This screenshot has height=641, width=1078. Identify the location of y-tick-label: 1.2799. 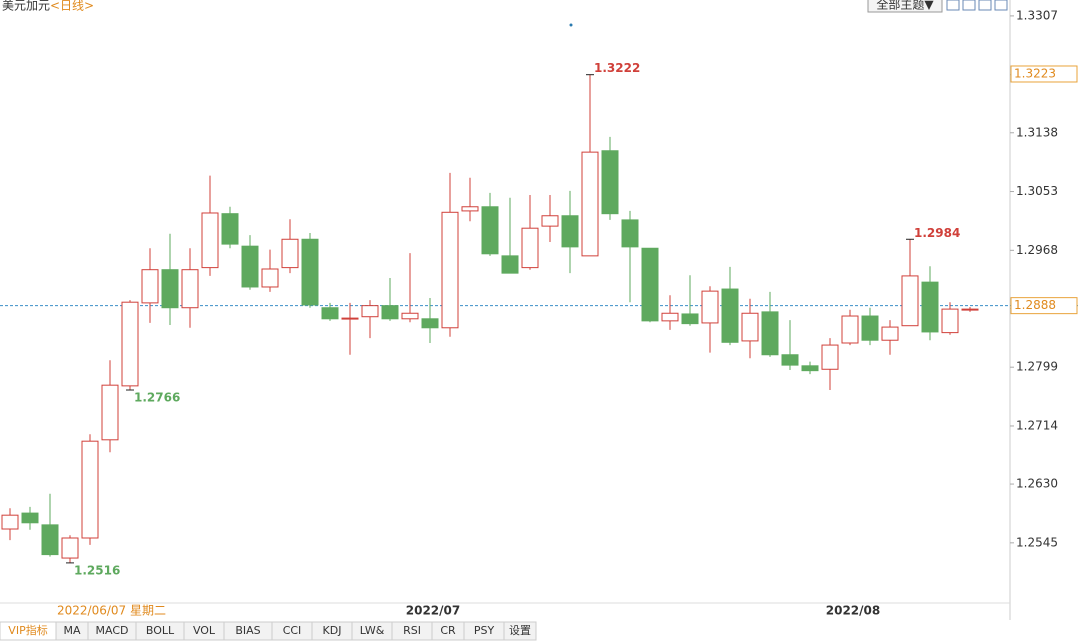
(1037, 367).